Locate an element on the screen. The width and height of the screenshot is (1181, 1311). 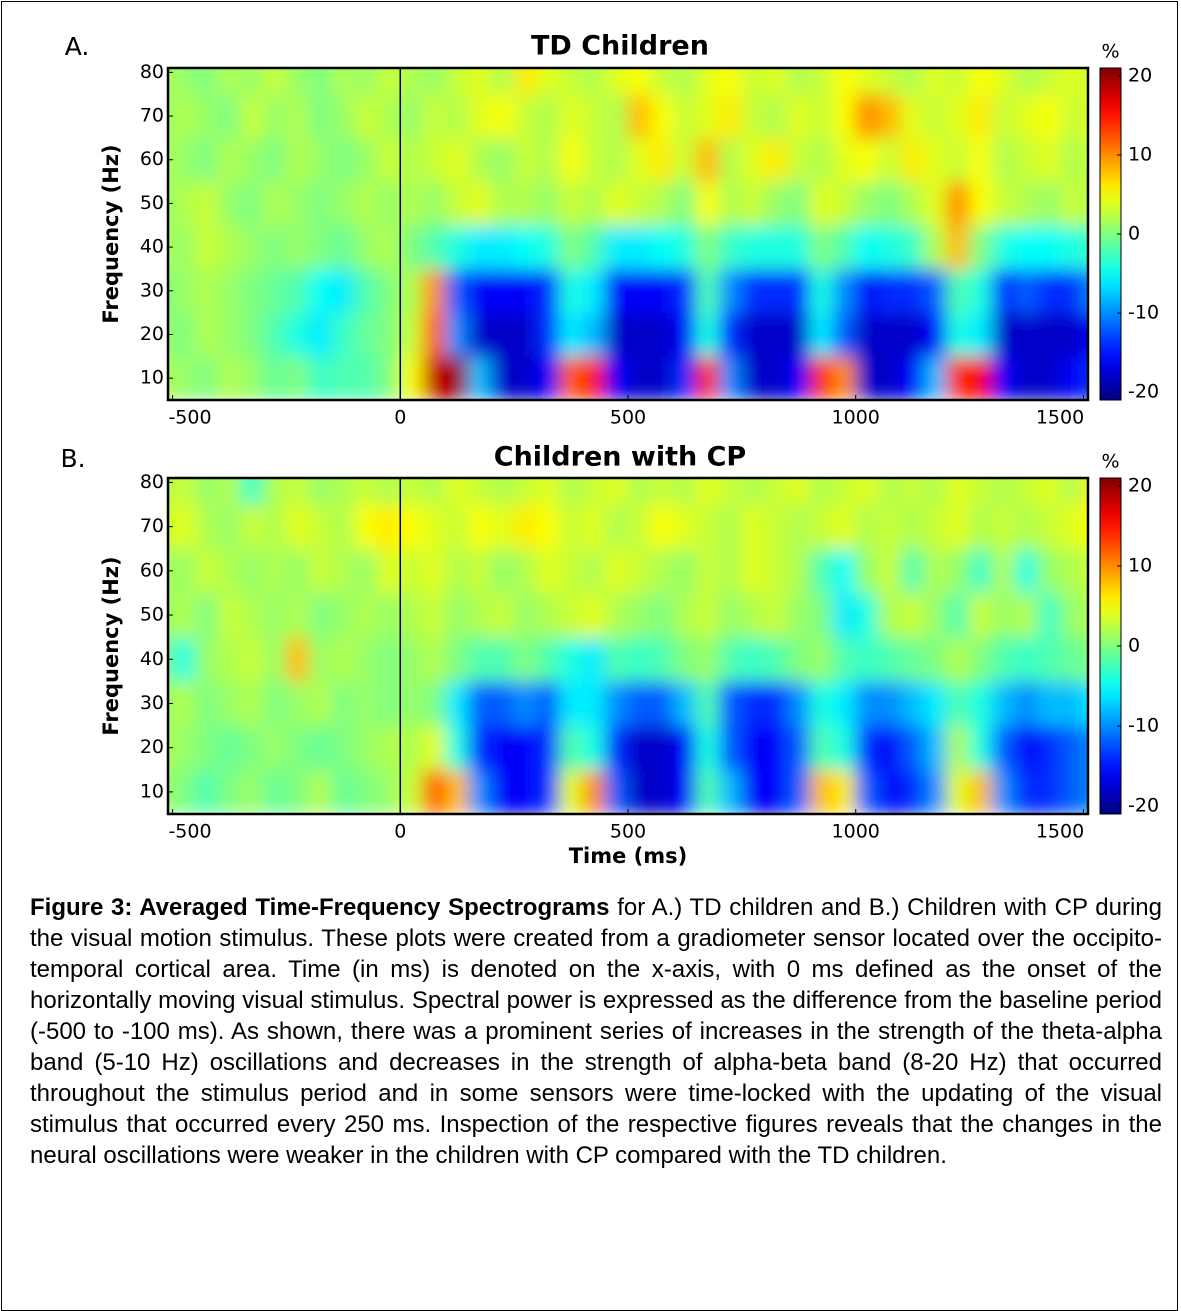
x-tick-label: 500 is located at coordinates (628, 832).